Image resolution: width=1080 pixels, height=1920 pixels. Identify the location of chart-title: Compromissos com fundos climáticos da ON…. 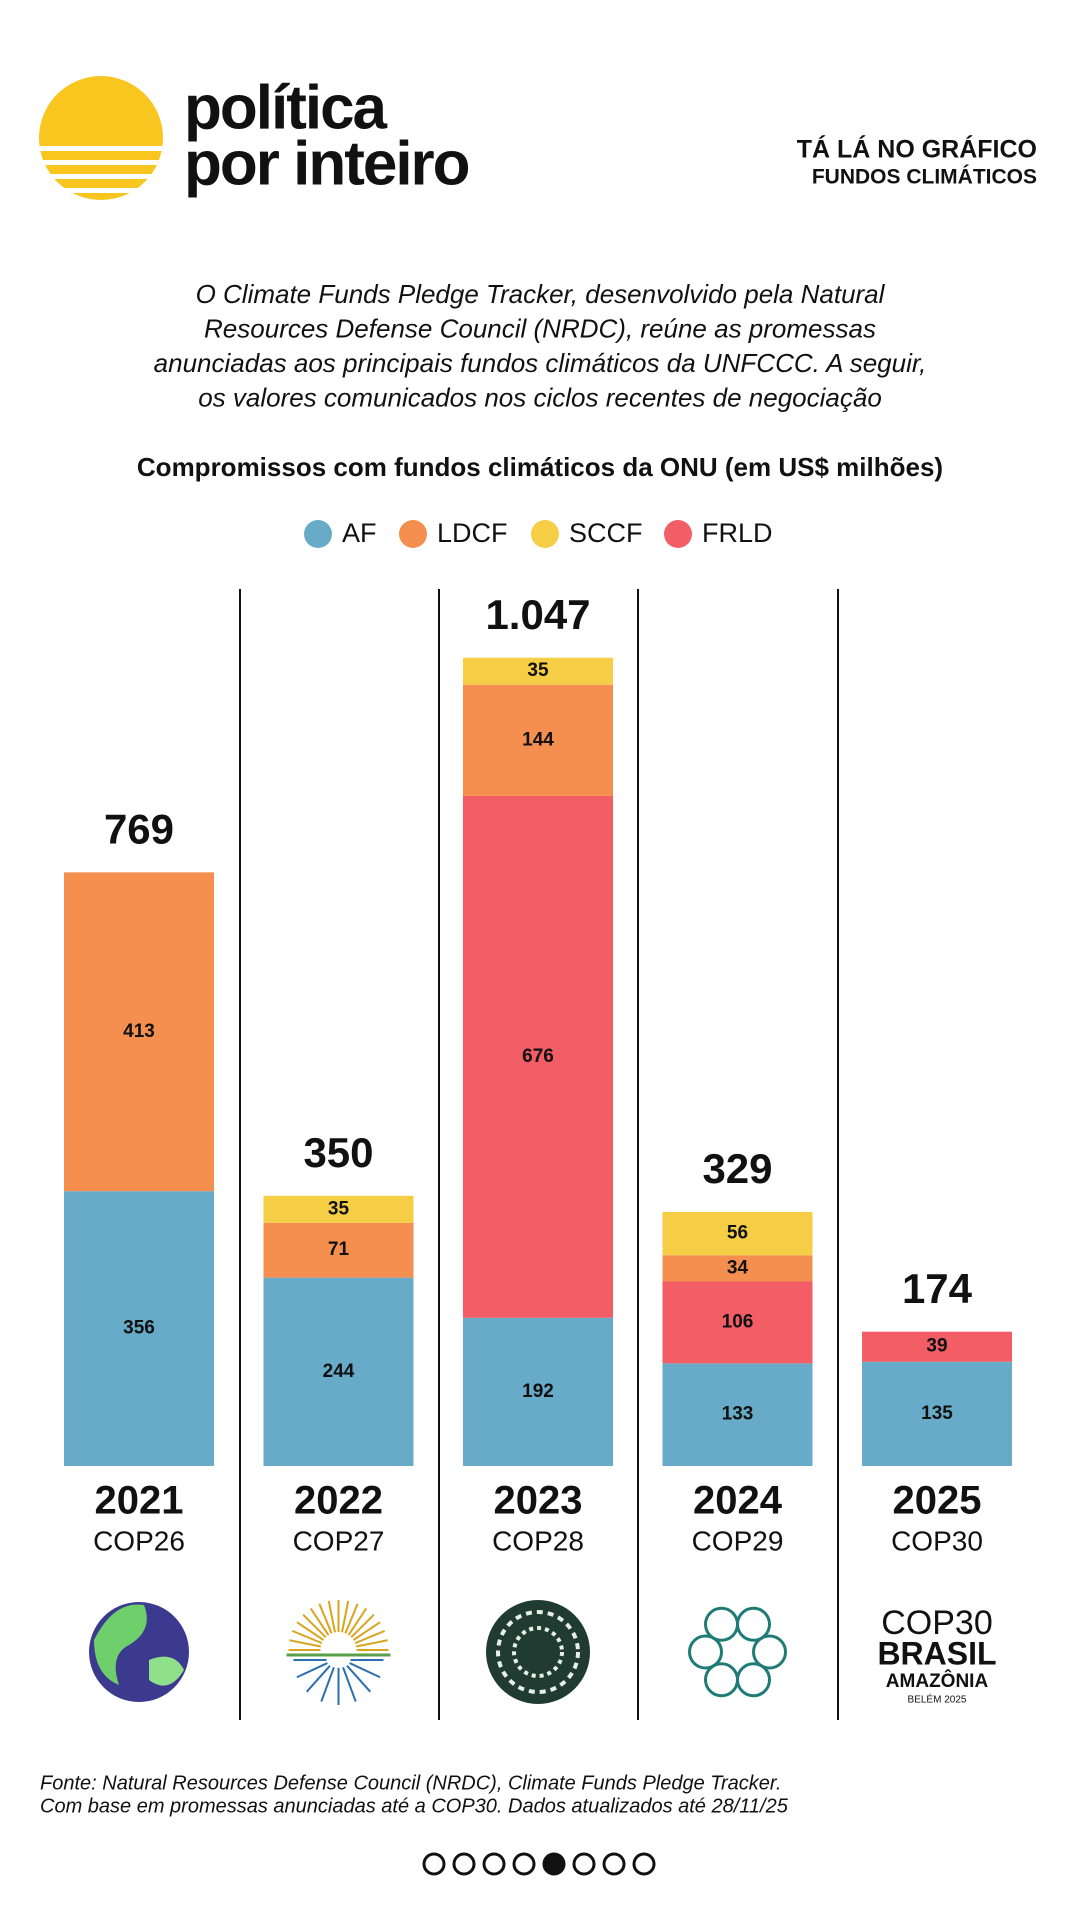
(540, 467).